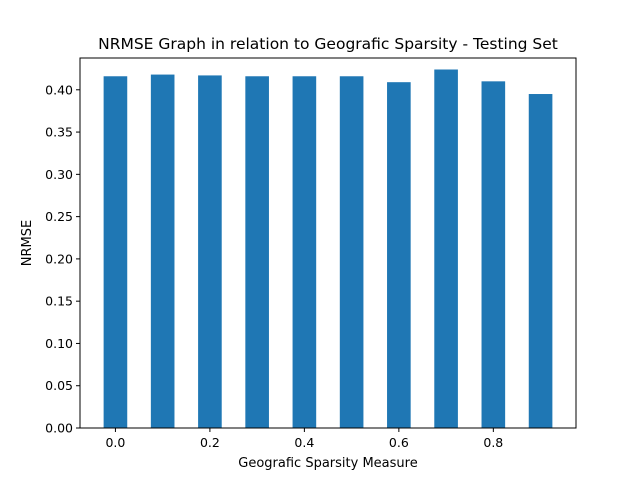 The width and height of the screenshot is (640, 480). Describe the element at coordinates (59, 216) in the screenshot. I see `y-tick-label: 0.25` at that location.